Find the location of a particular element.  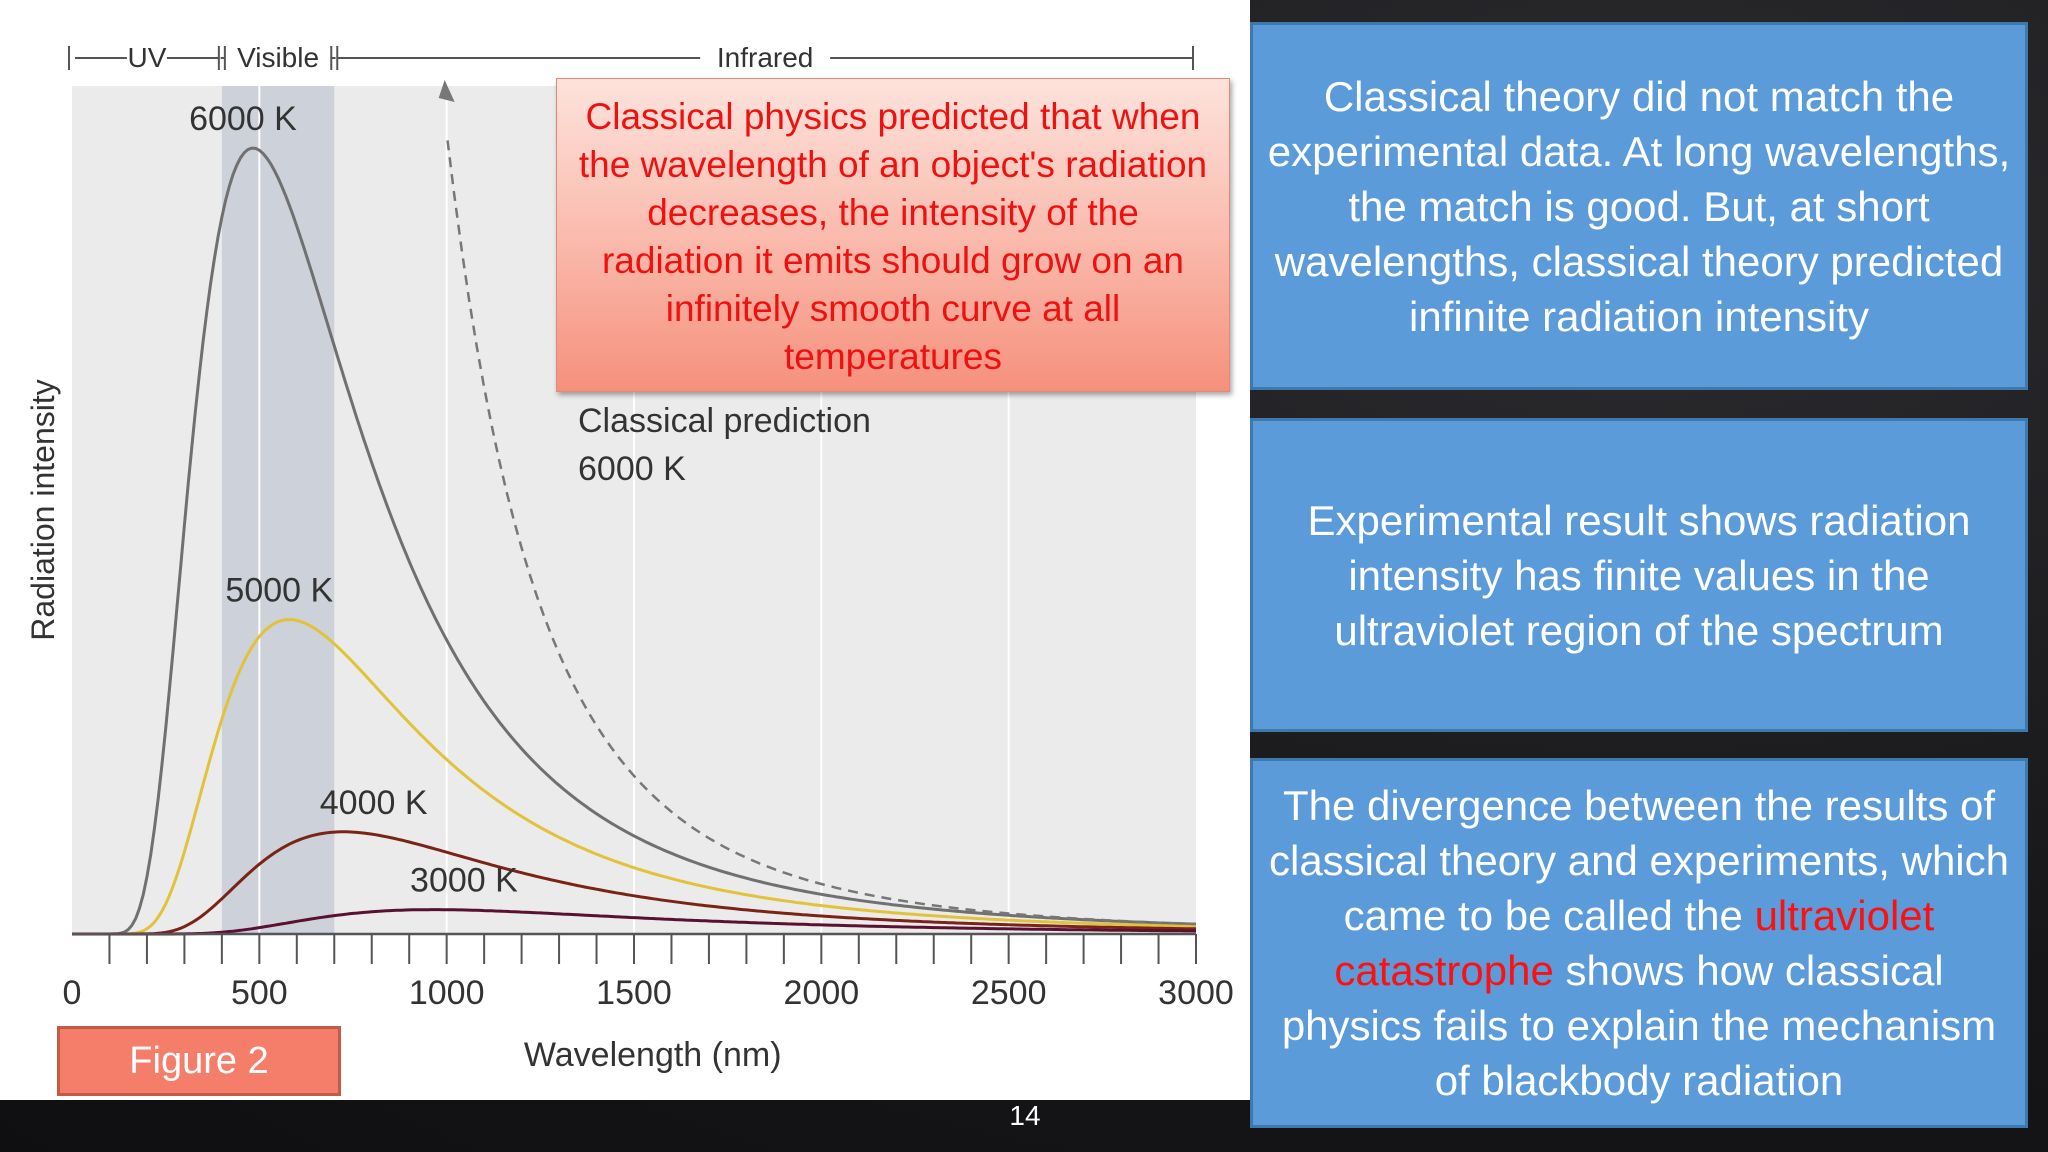

figure-label: Figure 2 is located at coordinates (199, 1061).